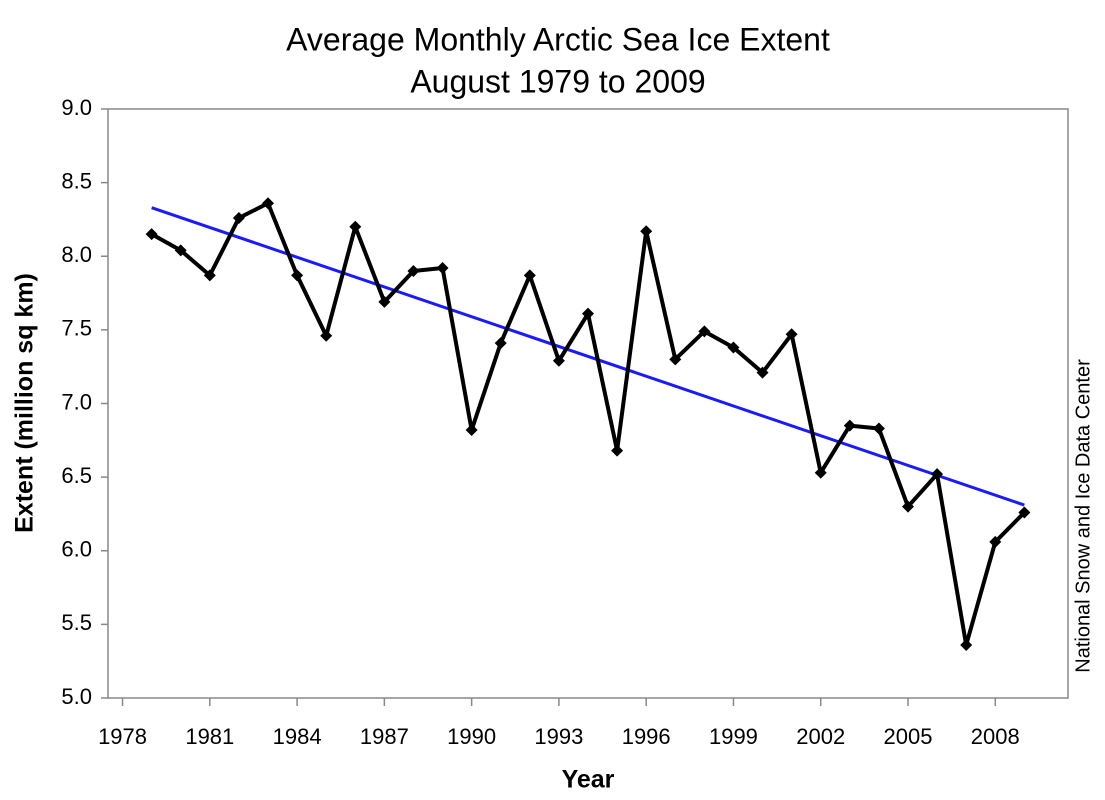 The height and width of the screenshot is (800, 1105). Describe the element at coordinates (646, 736) in the screenshot. I see `x-tick-label: 1996` at that location.